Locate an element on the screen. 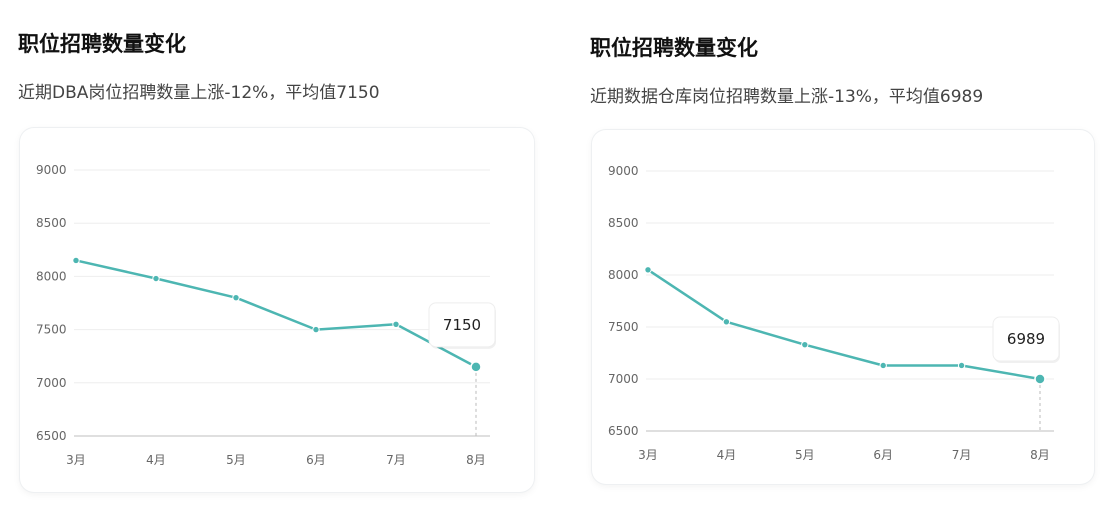 The height and width of the screenshot is (512, 1113). tooltip-value: 6989 is located at coordinates (1026, 339).